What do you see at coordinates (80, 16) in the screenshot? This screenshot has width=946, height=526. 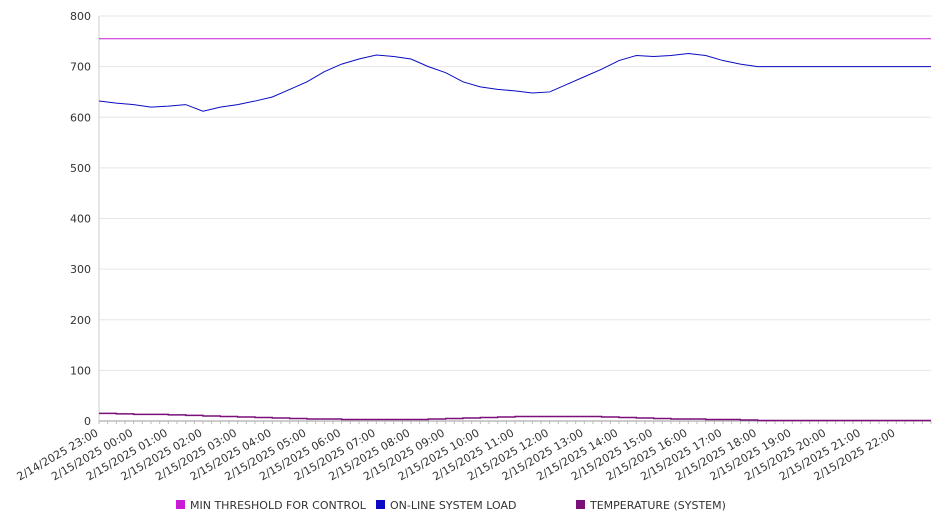 I see `y-tick-label: 800` at bounding box center [80, 16].